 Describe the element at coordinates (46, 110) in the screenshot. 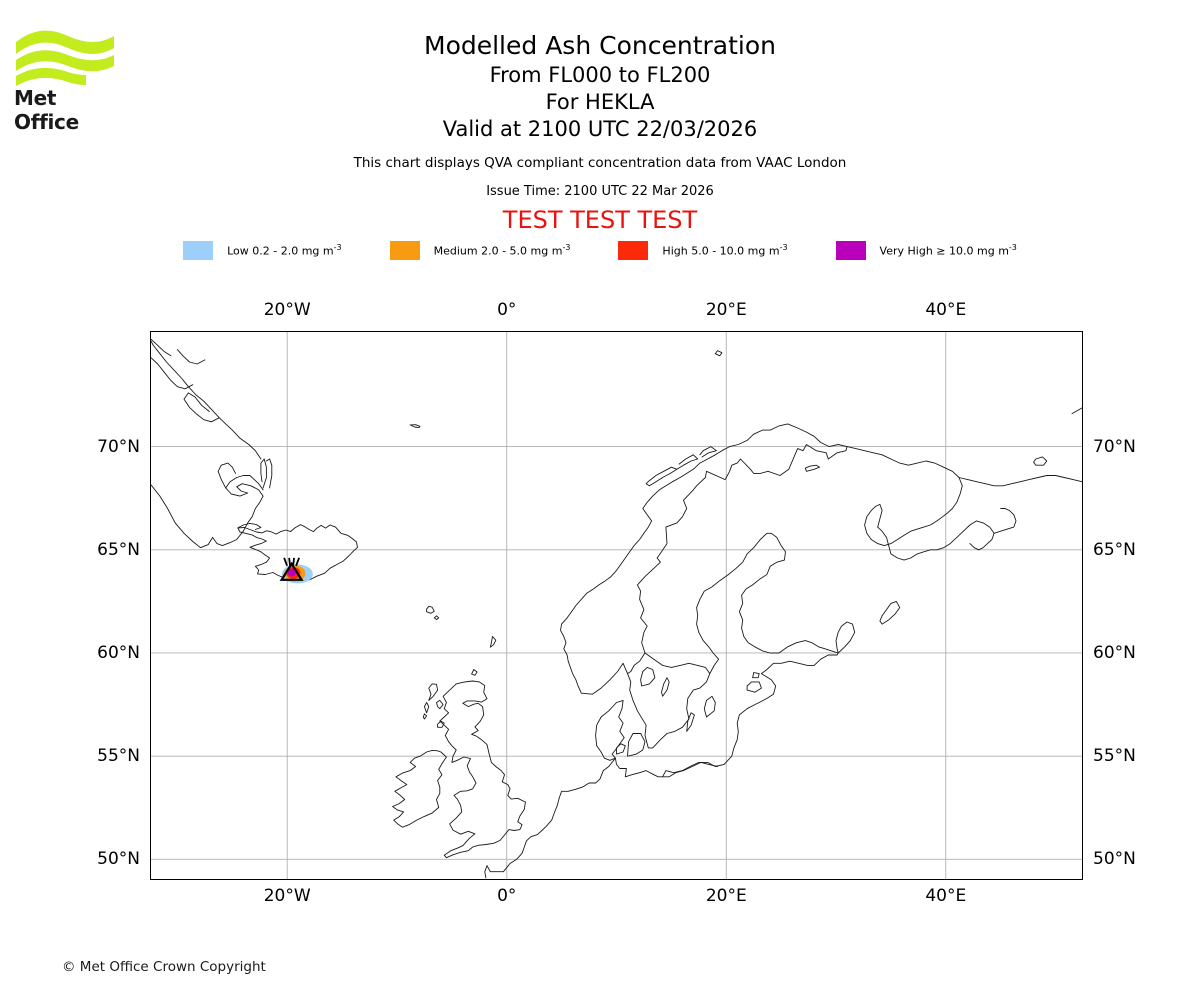

I see `met-office-wordmark: Met Office` at that location.